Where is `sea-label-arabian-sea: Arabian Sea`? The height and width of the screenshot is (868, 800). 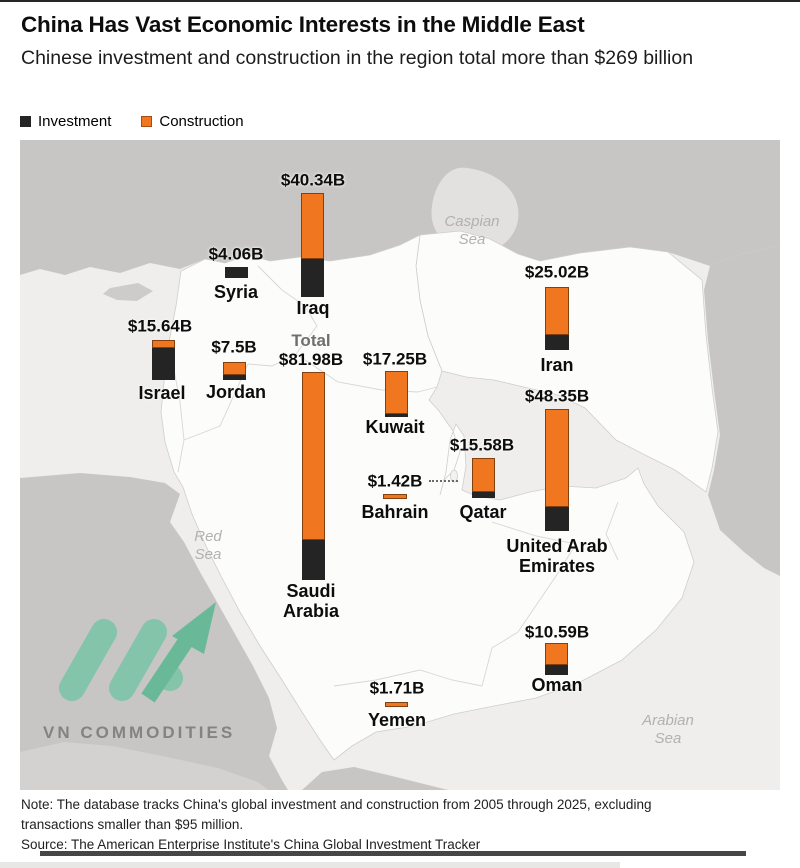 sea-label-arabian-sea: Arabian Sea is located at coordinates (668, 729).